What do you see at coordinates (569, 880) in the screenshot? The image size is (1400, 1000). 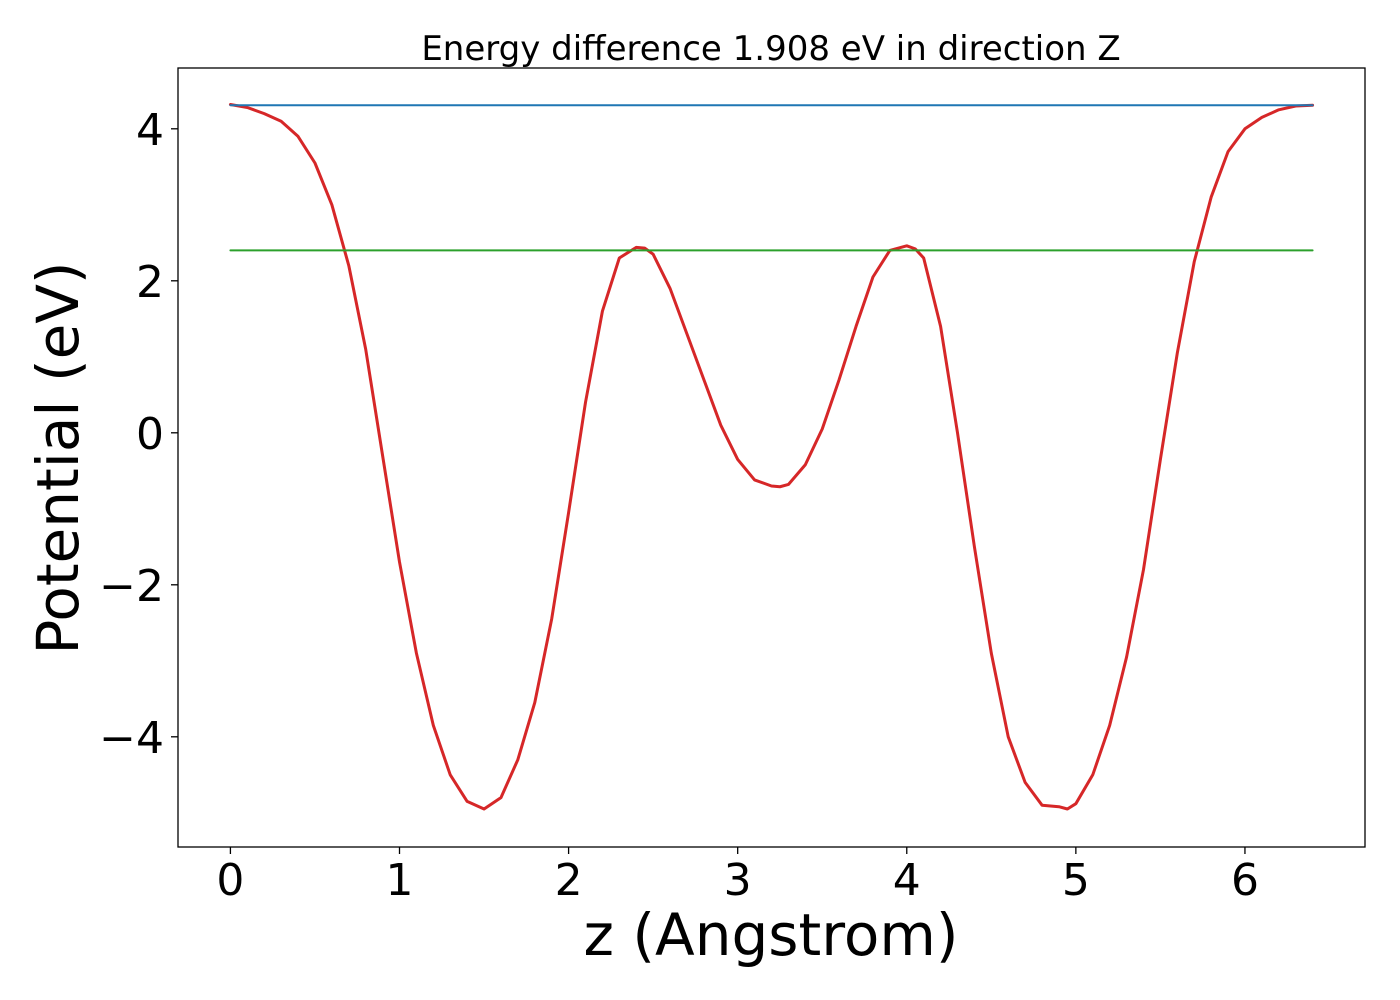 I see `x-tick-label: 2` at bounding box center [569, 880].